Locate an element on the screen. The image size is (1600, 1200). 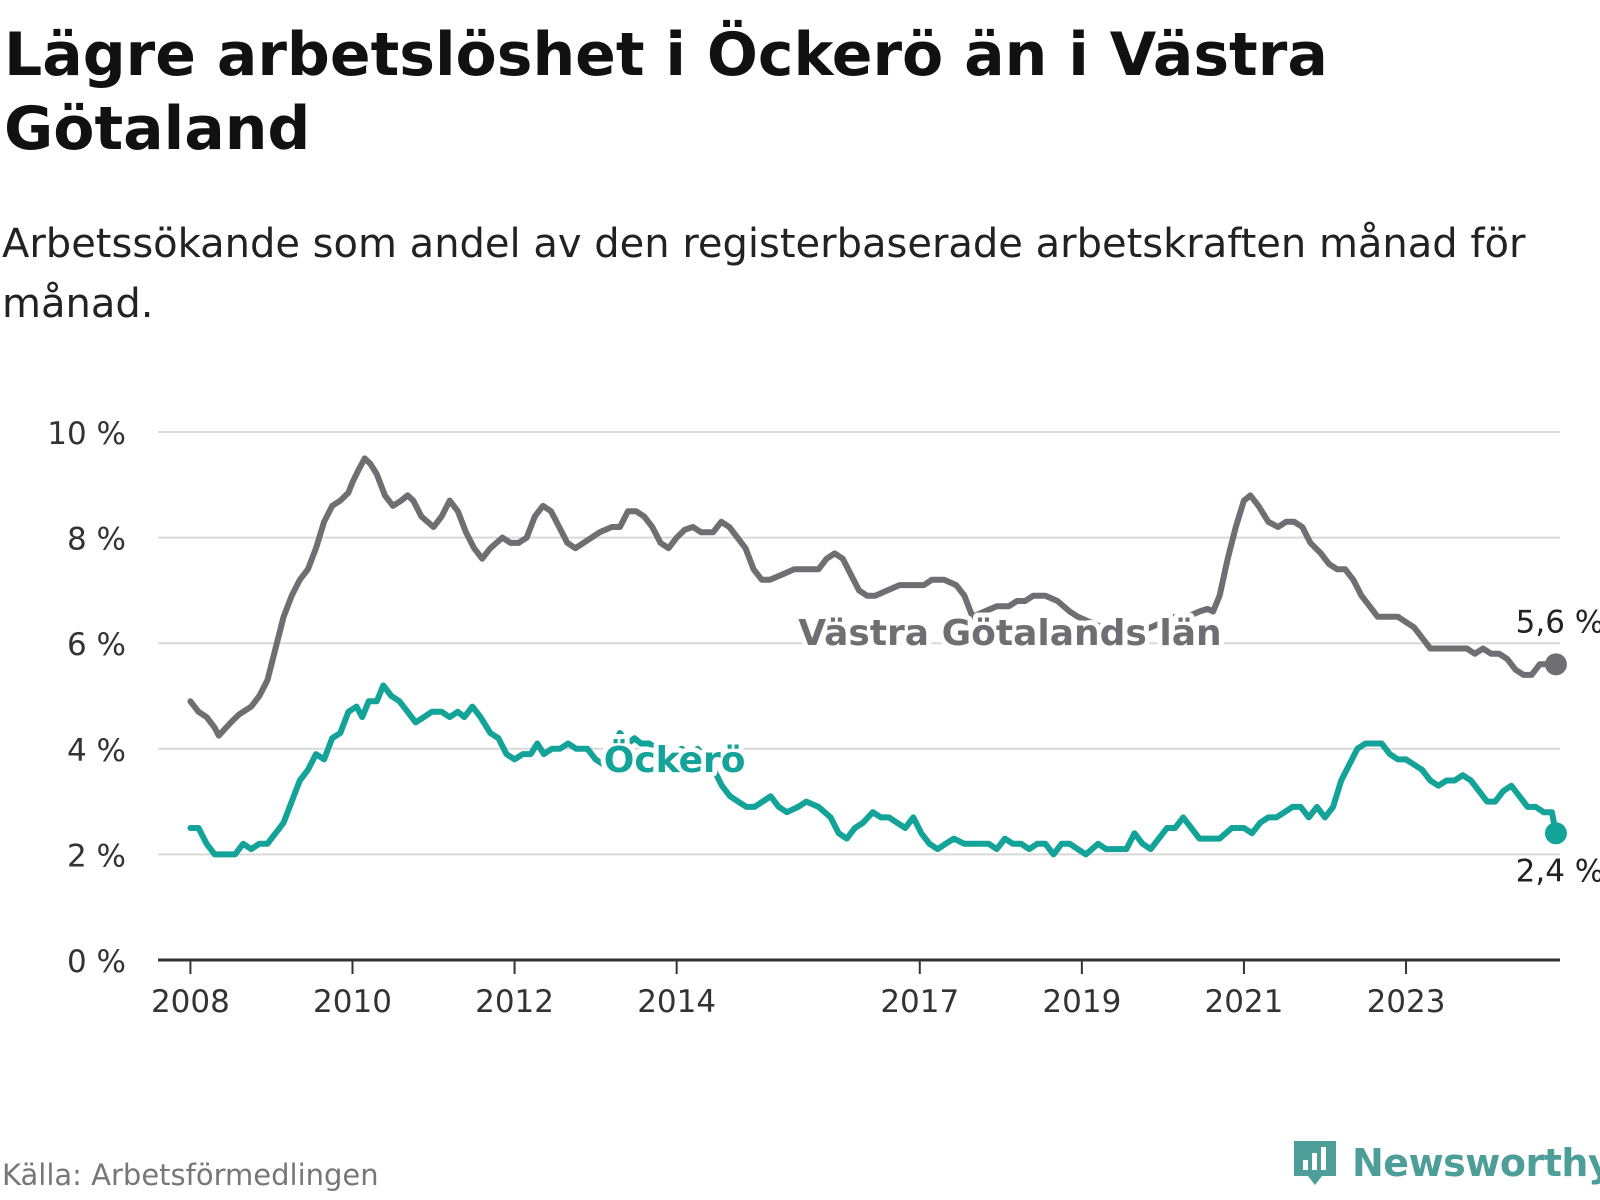
y-tick-label: 2 % is located at coordinates (96, 856).